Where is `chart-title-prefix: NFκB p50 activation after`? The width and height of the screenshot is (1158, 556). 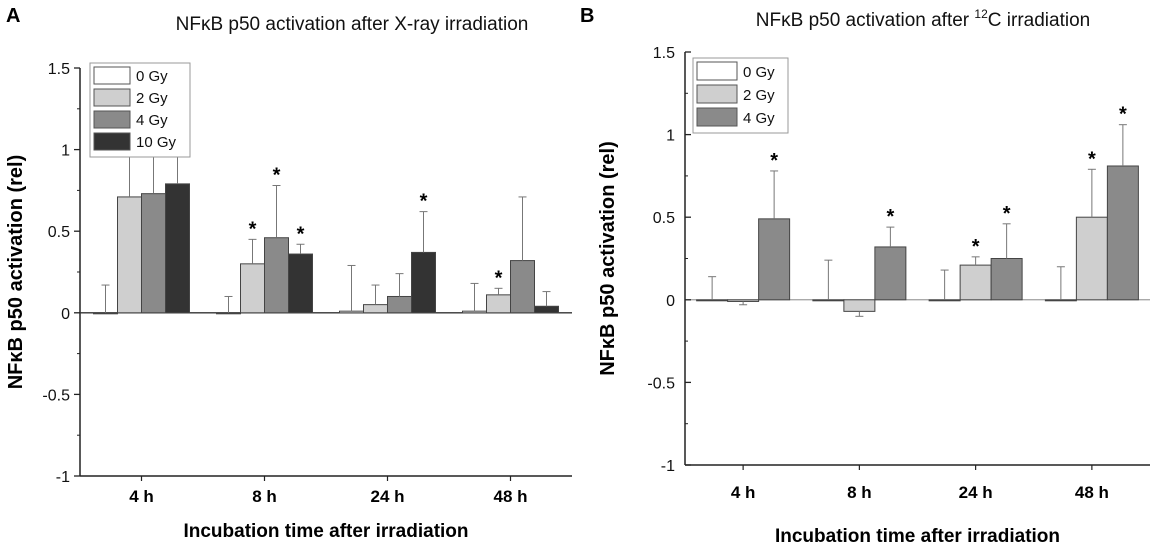 chart-title-prefix: NFκB p50 activation after is located at coordinates (865, 20).